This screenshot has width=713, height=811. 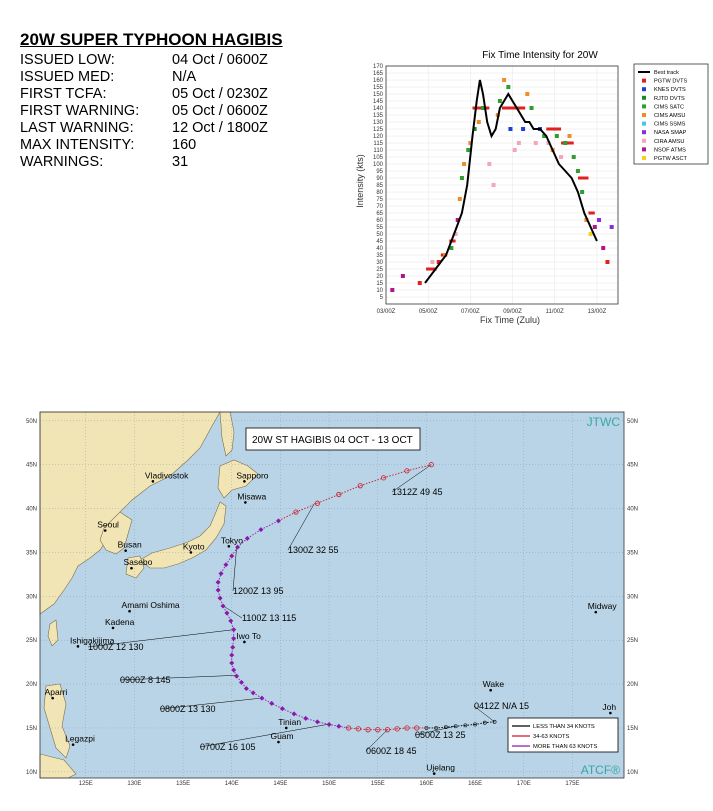 I want to click on summary-row-max-intensity: MAX INTENSITY: 160, so click(x=180, y=145).